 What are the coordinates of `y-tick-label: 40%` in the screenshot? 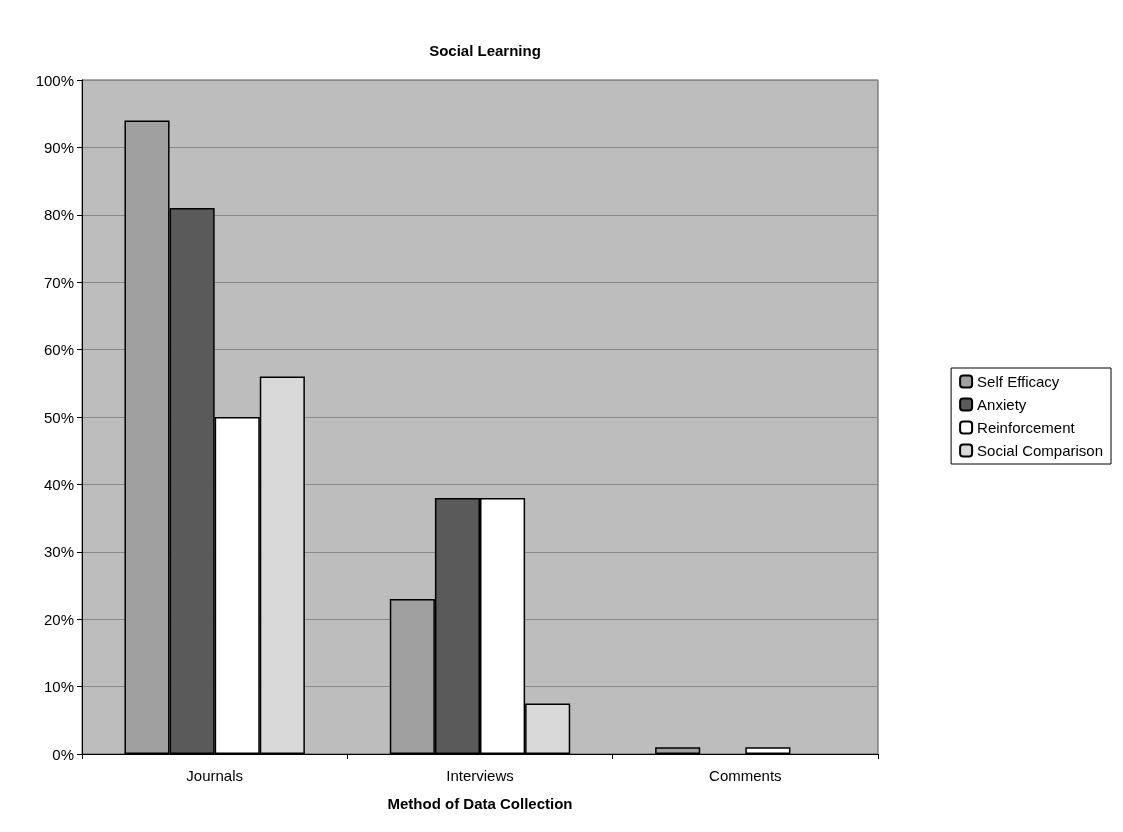 It's located at (58, 484).